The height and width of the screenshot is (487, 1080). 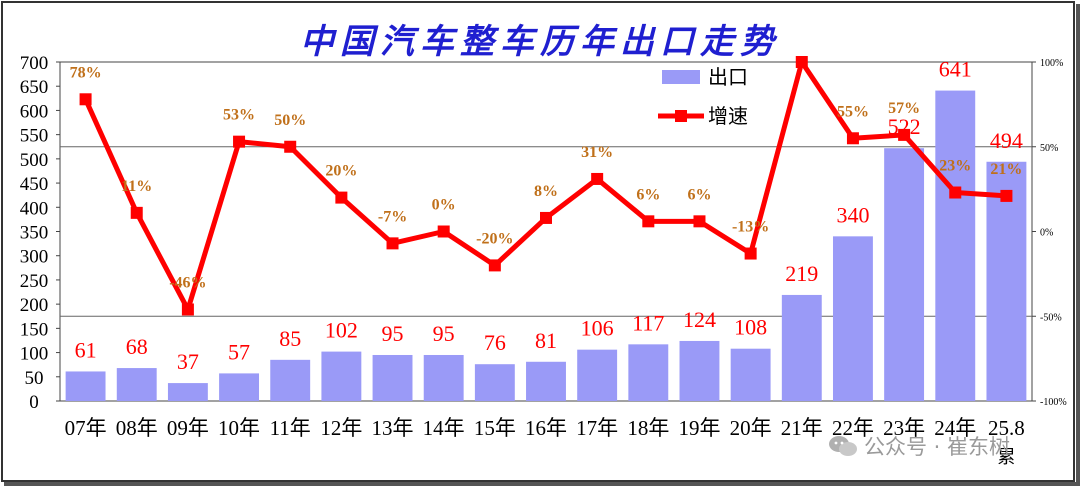 I want to click on growth-label: 55%, so click(x=853, y=111).